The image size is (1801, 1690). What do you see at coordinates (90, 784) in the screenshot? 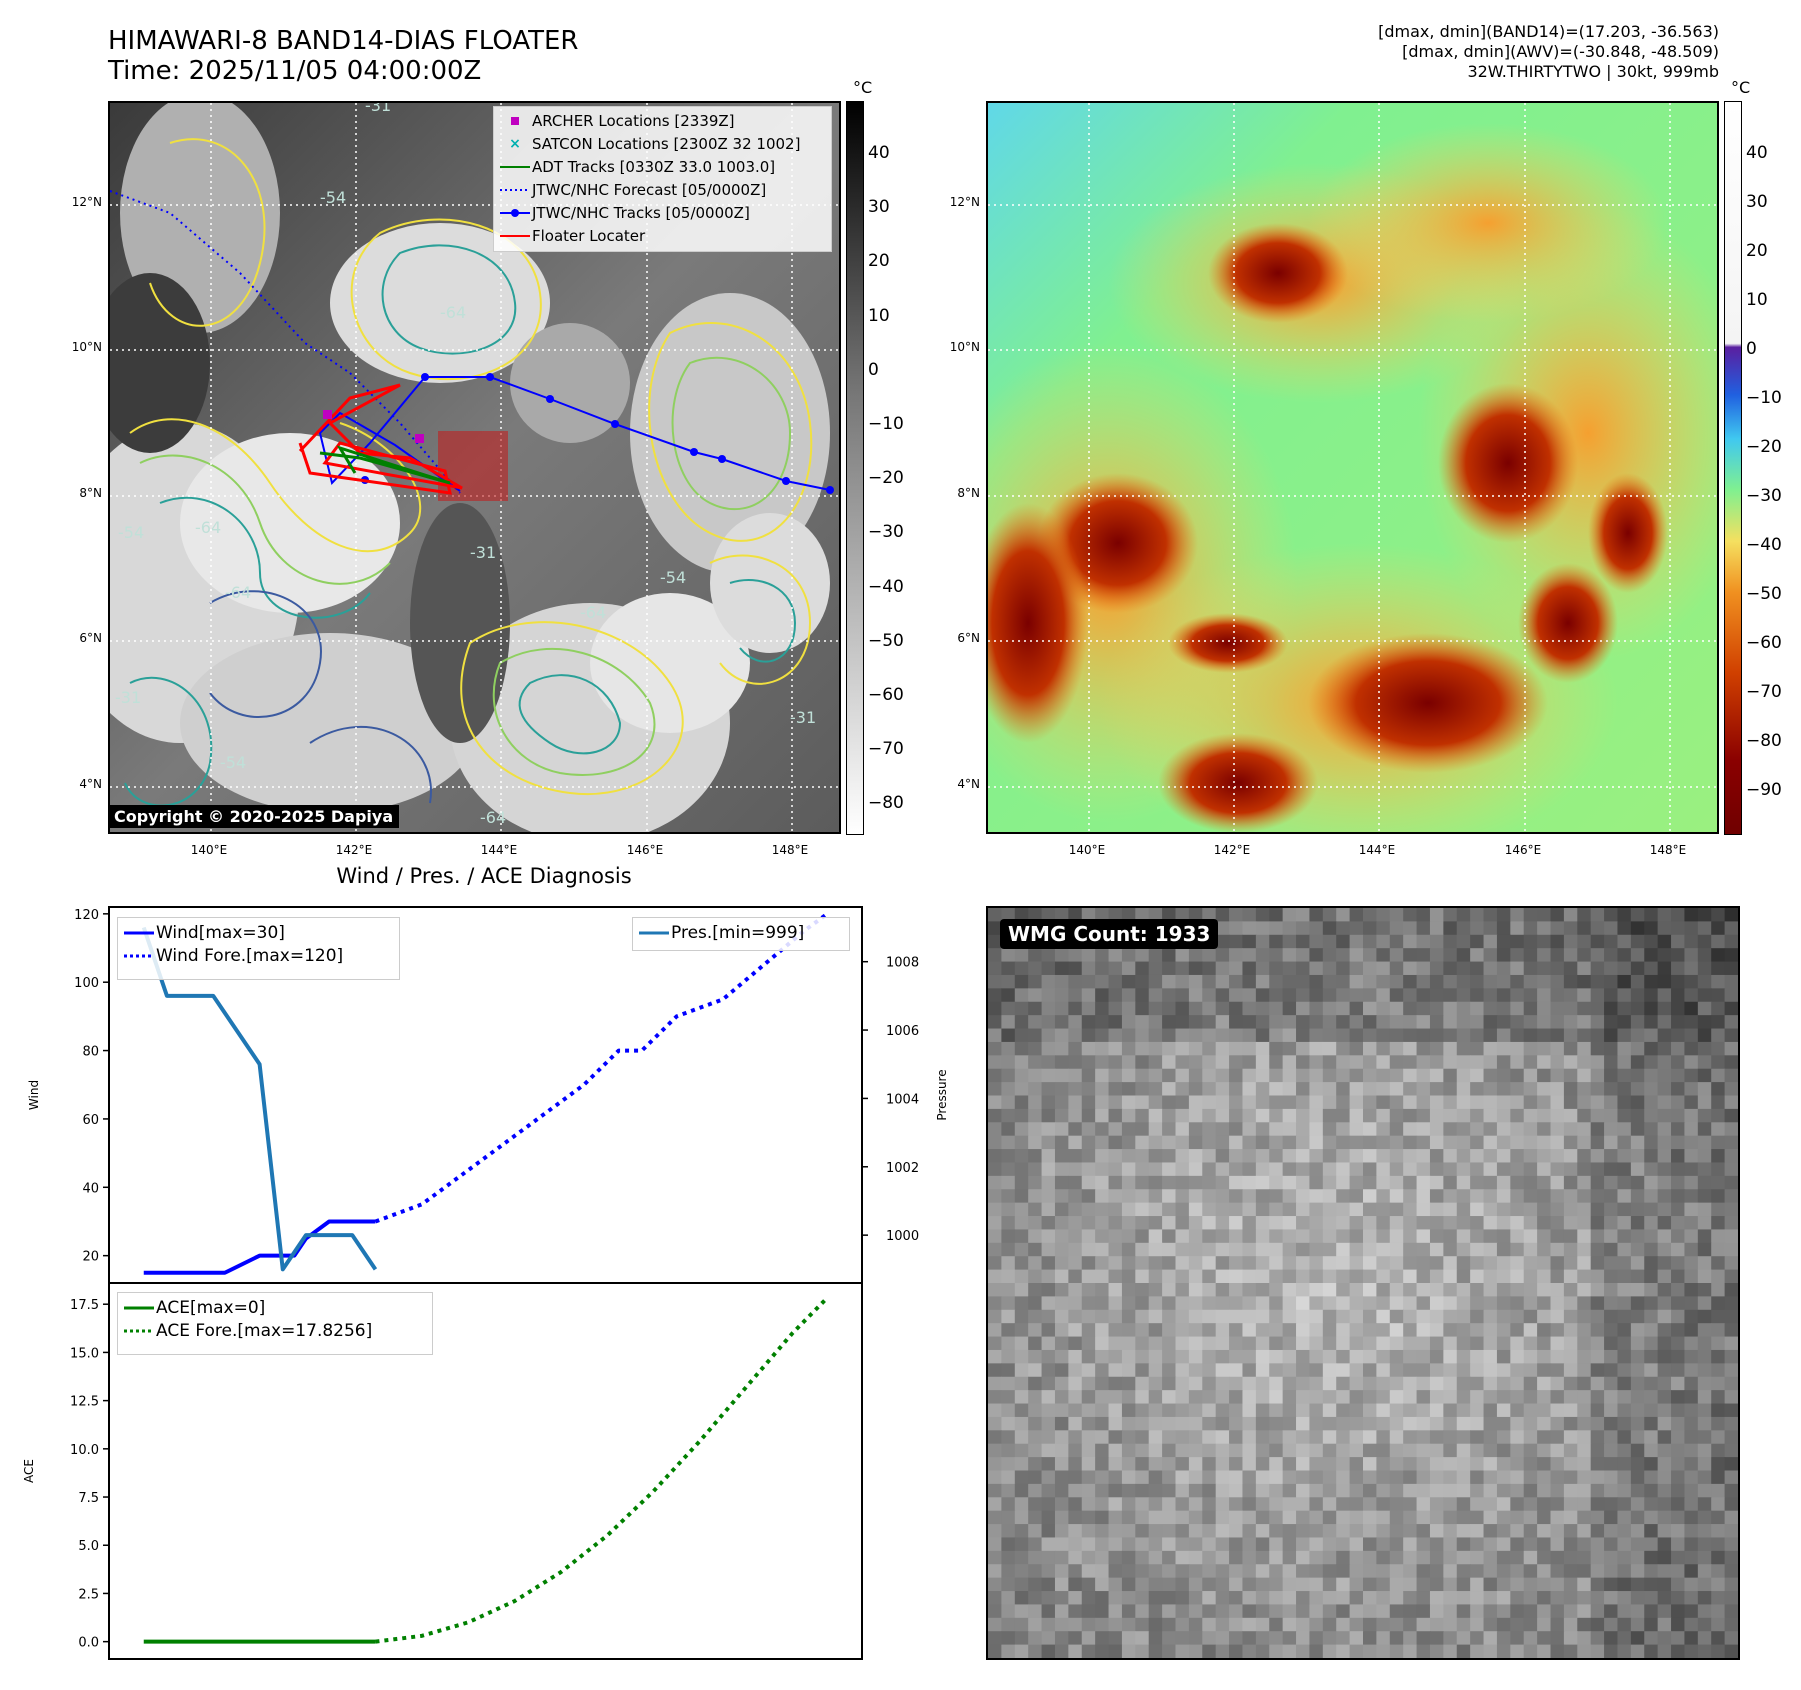
I see `lat-tick-label: 4°N` at bounding box center [90, 784].